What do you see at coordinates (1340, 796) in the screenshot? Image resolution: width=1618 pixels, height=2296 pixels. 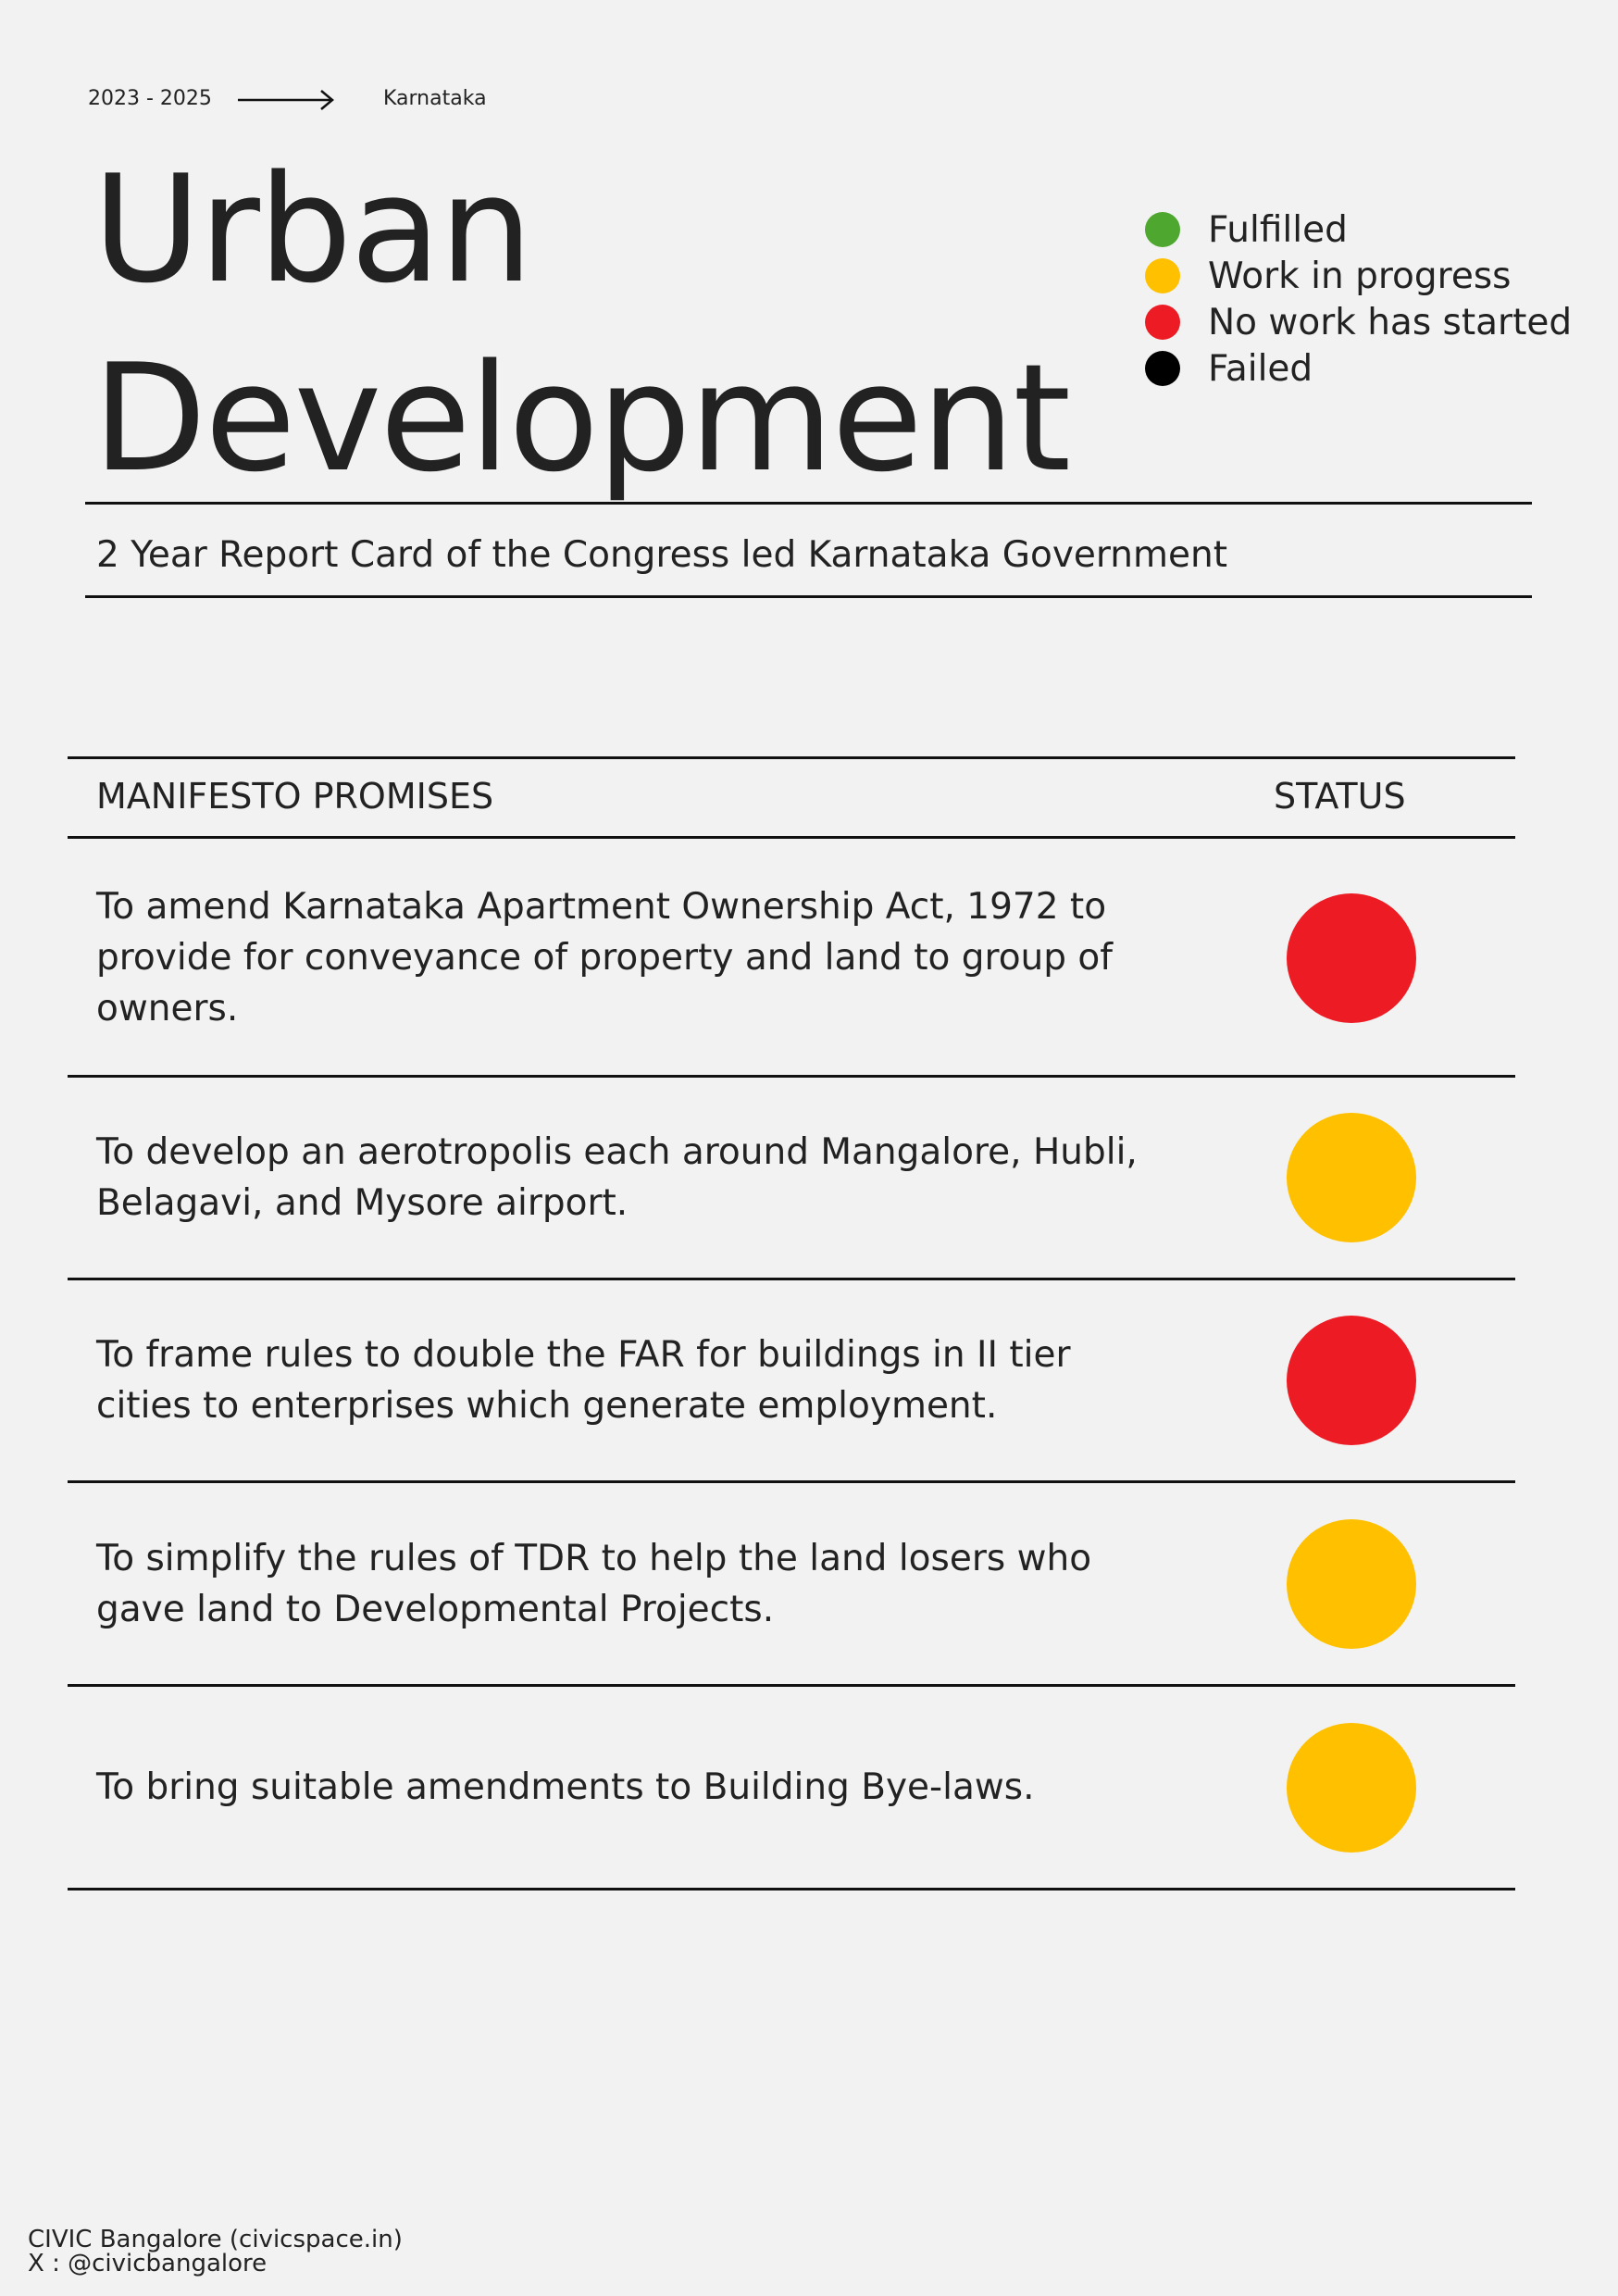 I see `column-header: STATUS` at bounding box center [1340, 796].